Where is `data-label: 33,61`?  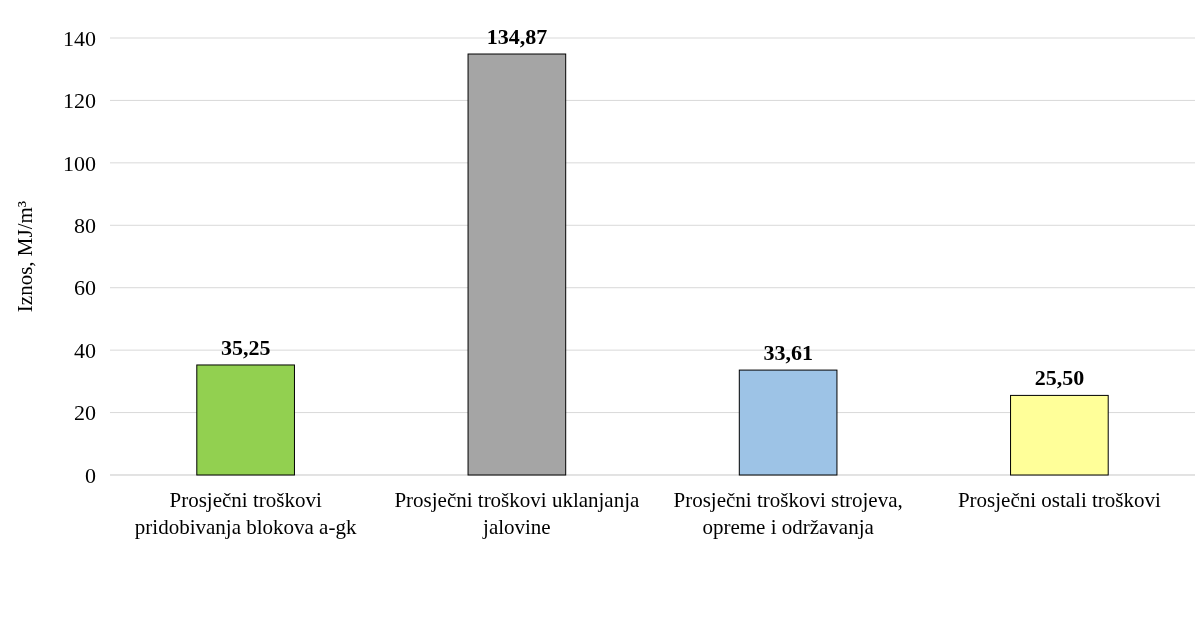 data-label: 33,61 is located at coordinates (788, 353).